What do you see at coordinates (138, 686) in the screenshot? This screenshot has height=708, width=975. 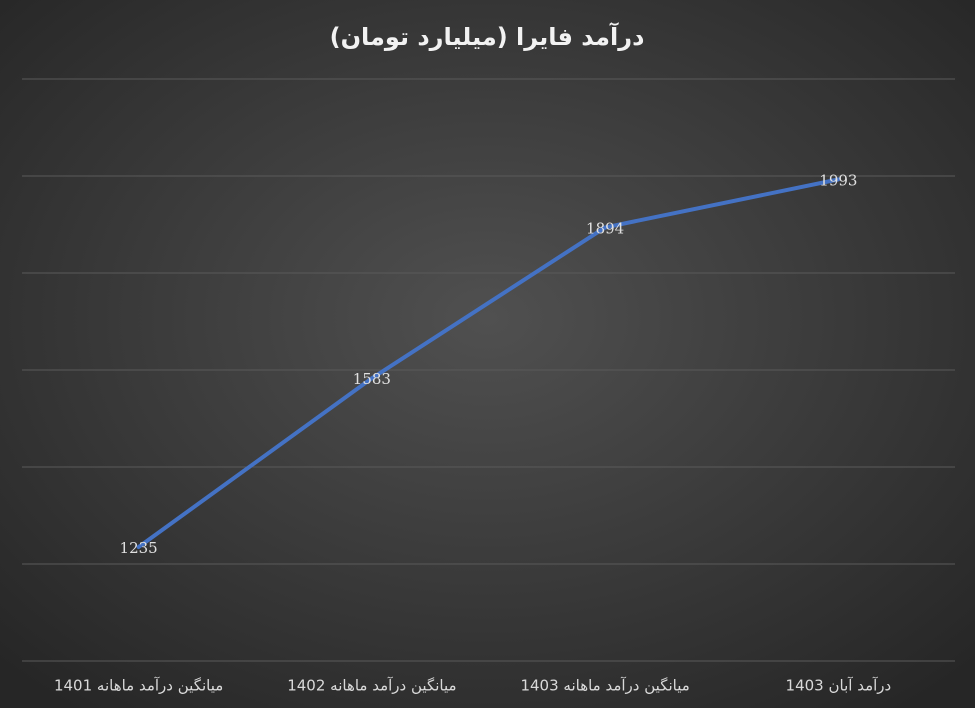 I see `x-tick-label: میانگین درآمد ماهانه 1401` at bounding box center [138, 686].